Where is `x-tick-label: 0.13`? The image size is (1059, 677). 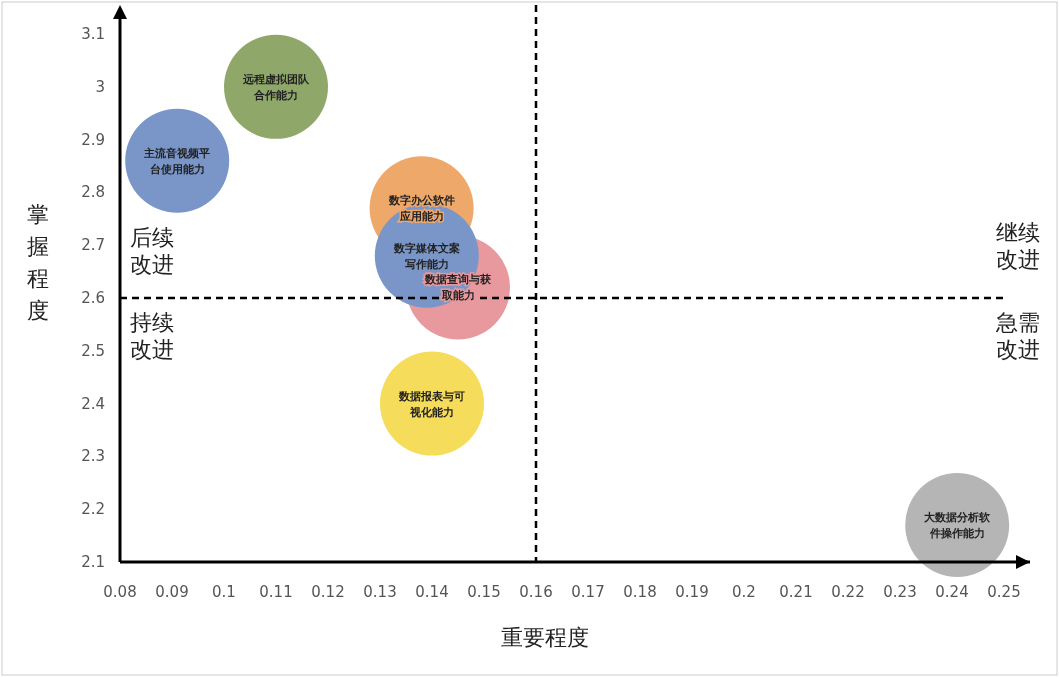
x-tick-label: 0.13 is located at coordinates (380, 592).